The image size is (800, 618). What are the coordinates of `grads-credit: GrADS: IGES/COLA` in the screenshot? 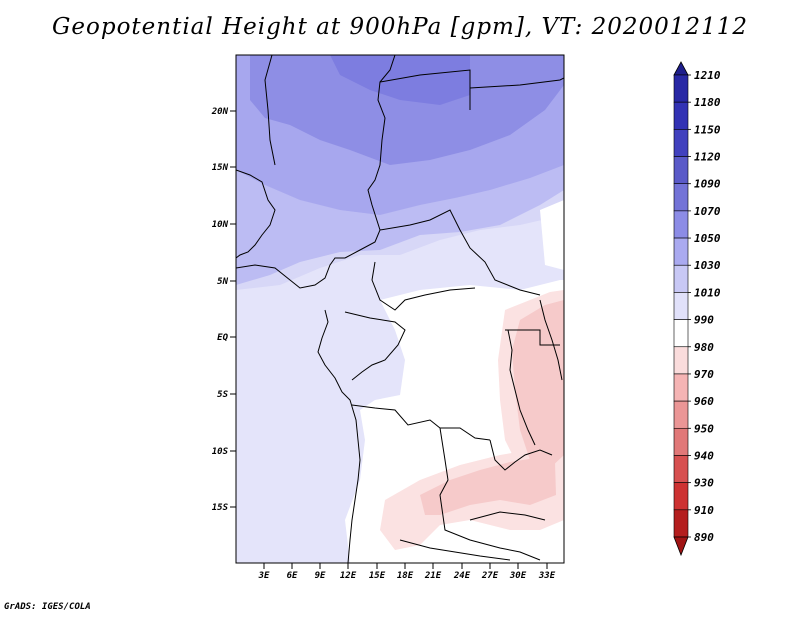 It's located at (47, 607).